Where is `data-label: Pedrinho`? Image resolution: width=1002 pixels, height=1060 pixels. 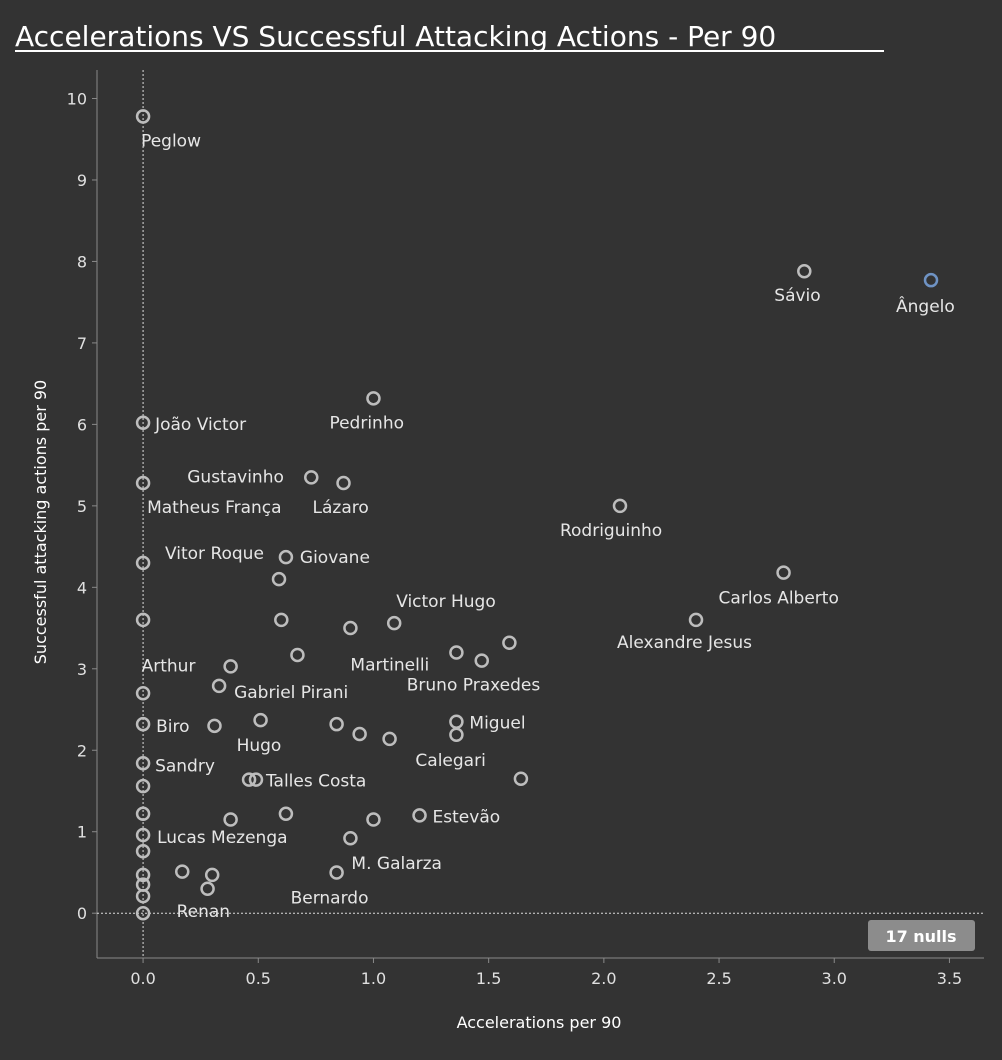
data-label: Pedrinho is located at coordinates (366, 423).